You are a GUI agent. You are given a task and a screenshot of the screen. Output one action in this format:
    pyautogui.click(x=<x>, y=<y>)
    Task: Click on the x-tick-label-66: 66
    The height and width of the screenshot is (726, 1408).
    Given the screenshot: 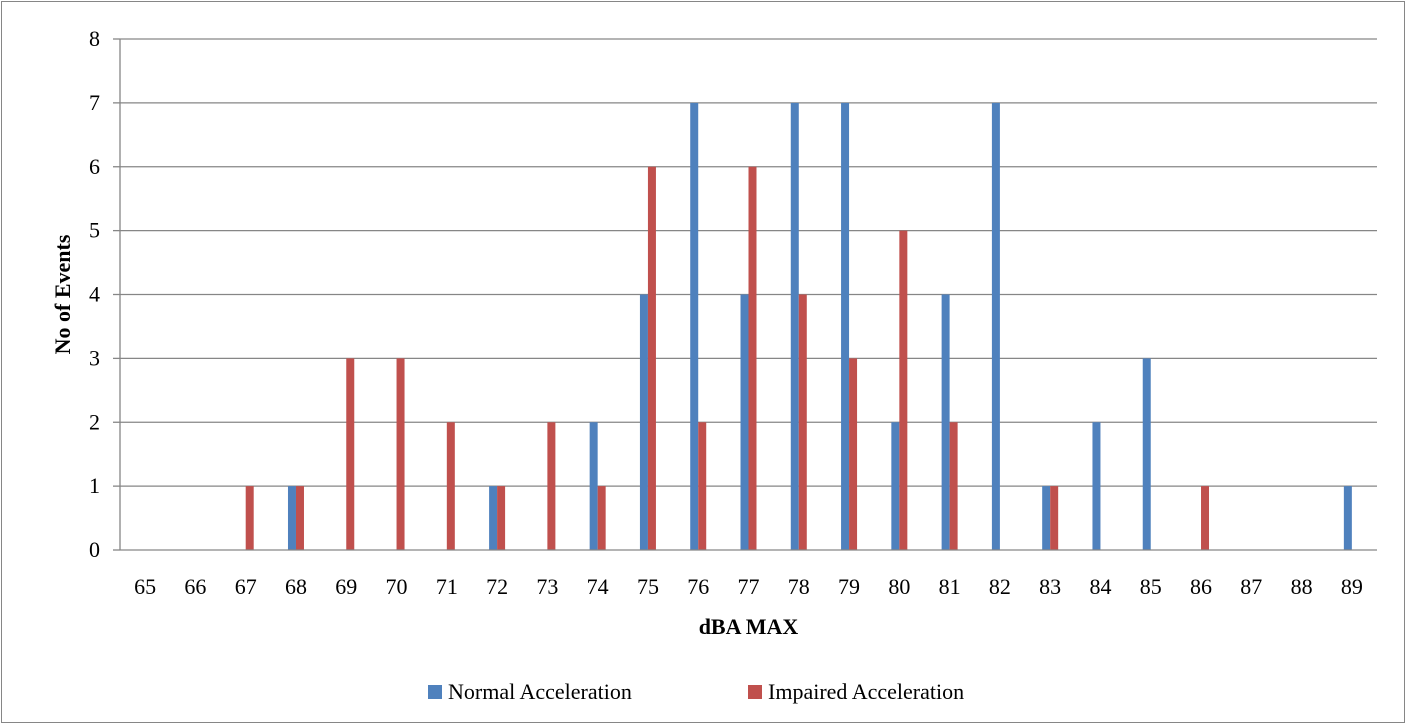 What is the action you would take?
    pyautogui.click(x=195, y=586)
    